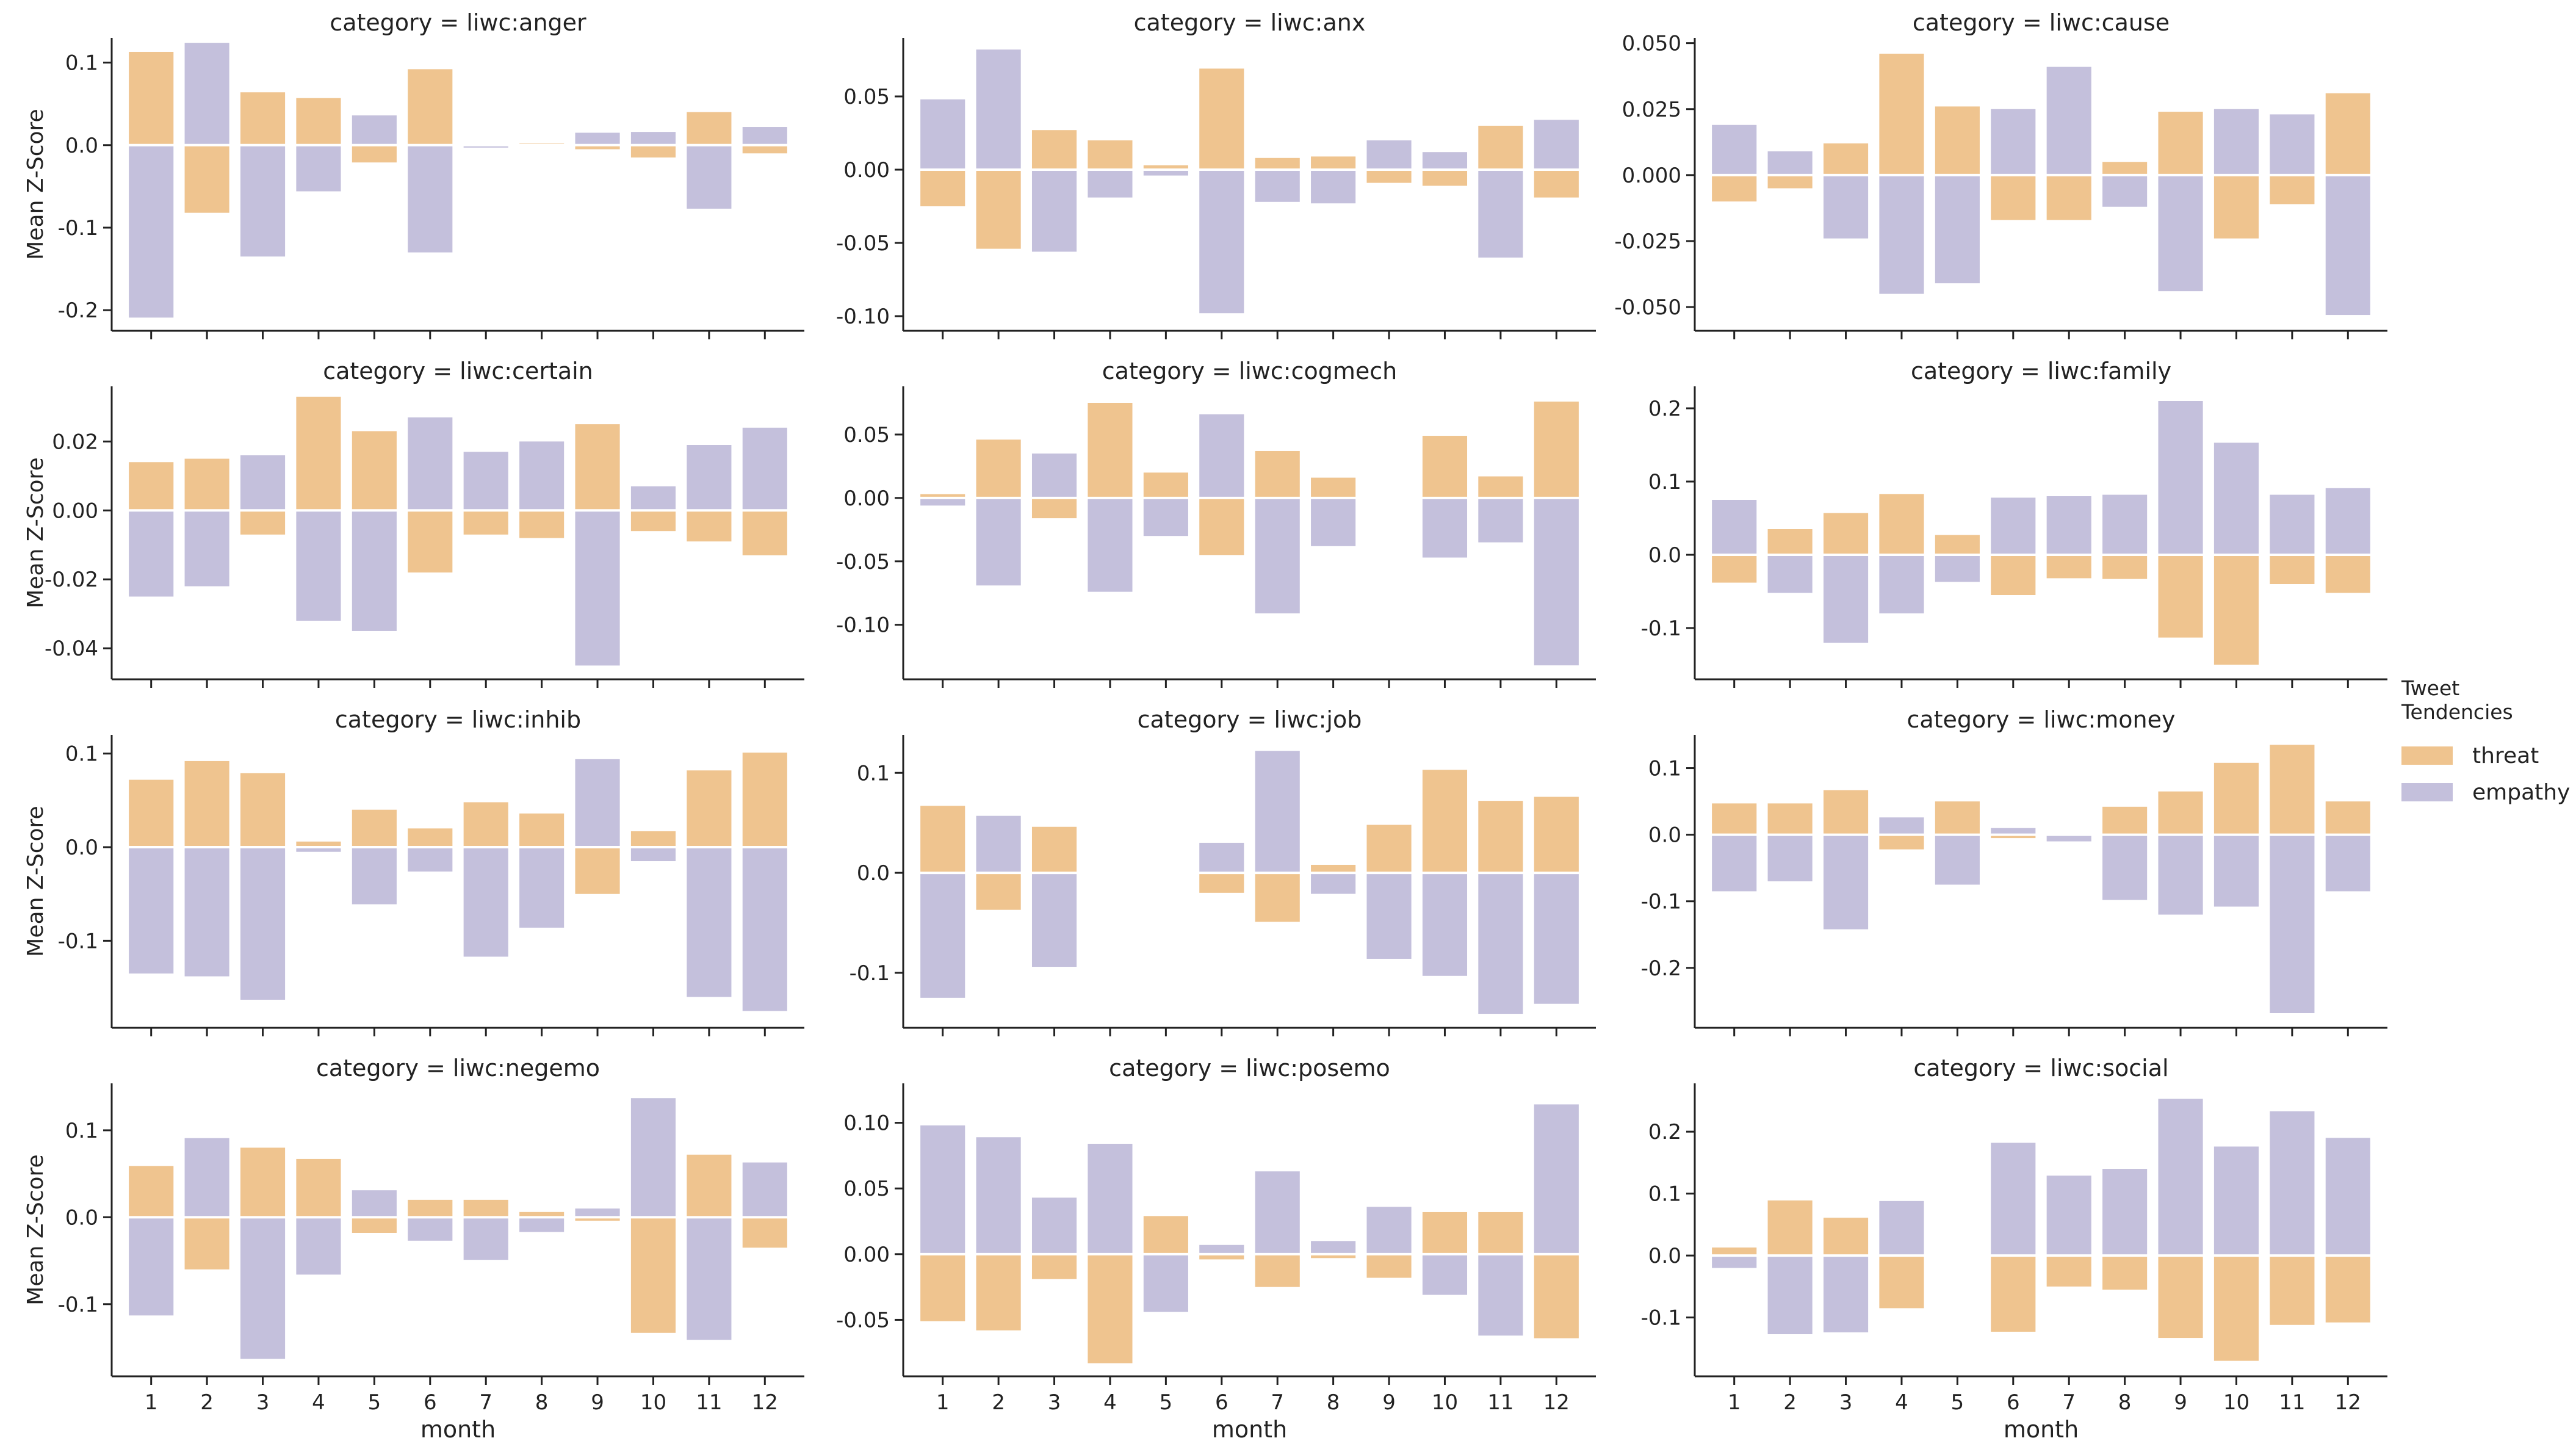 Image resolution: width=2576 pixels, height=1452 pixels. What do you see at coordinates (1734, 1403) in the screenshot?
I see `x-tick-label: 1` at bounding box center [1734, 1403].